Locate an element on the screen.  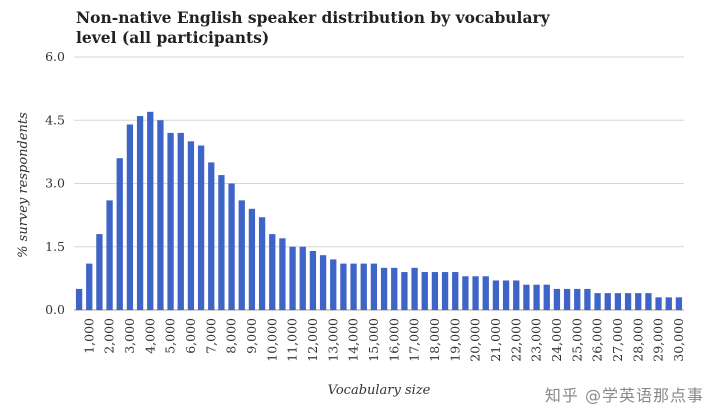
bar-5,000 is located at coordinates (170, 221).